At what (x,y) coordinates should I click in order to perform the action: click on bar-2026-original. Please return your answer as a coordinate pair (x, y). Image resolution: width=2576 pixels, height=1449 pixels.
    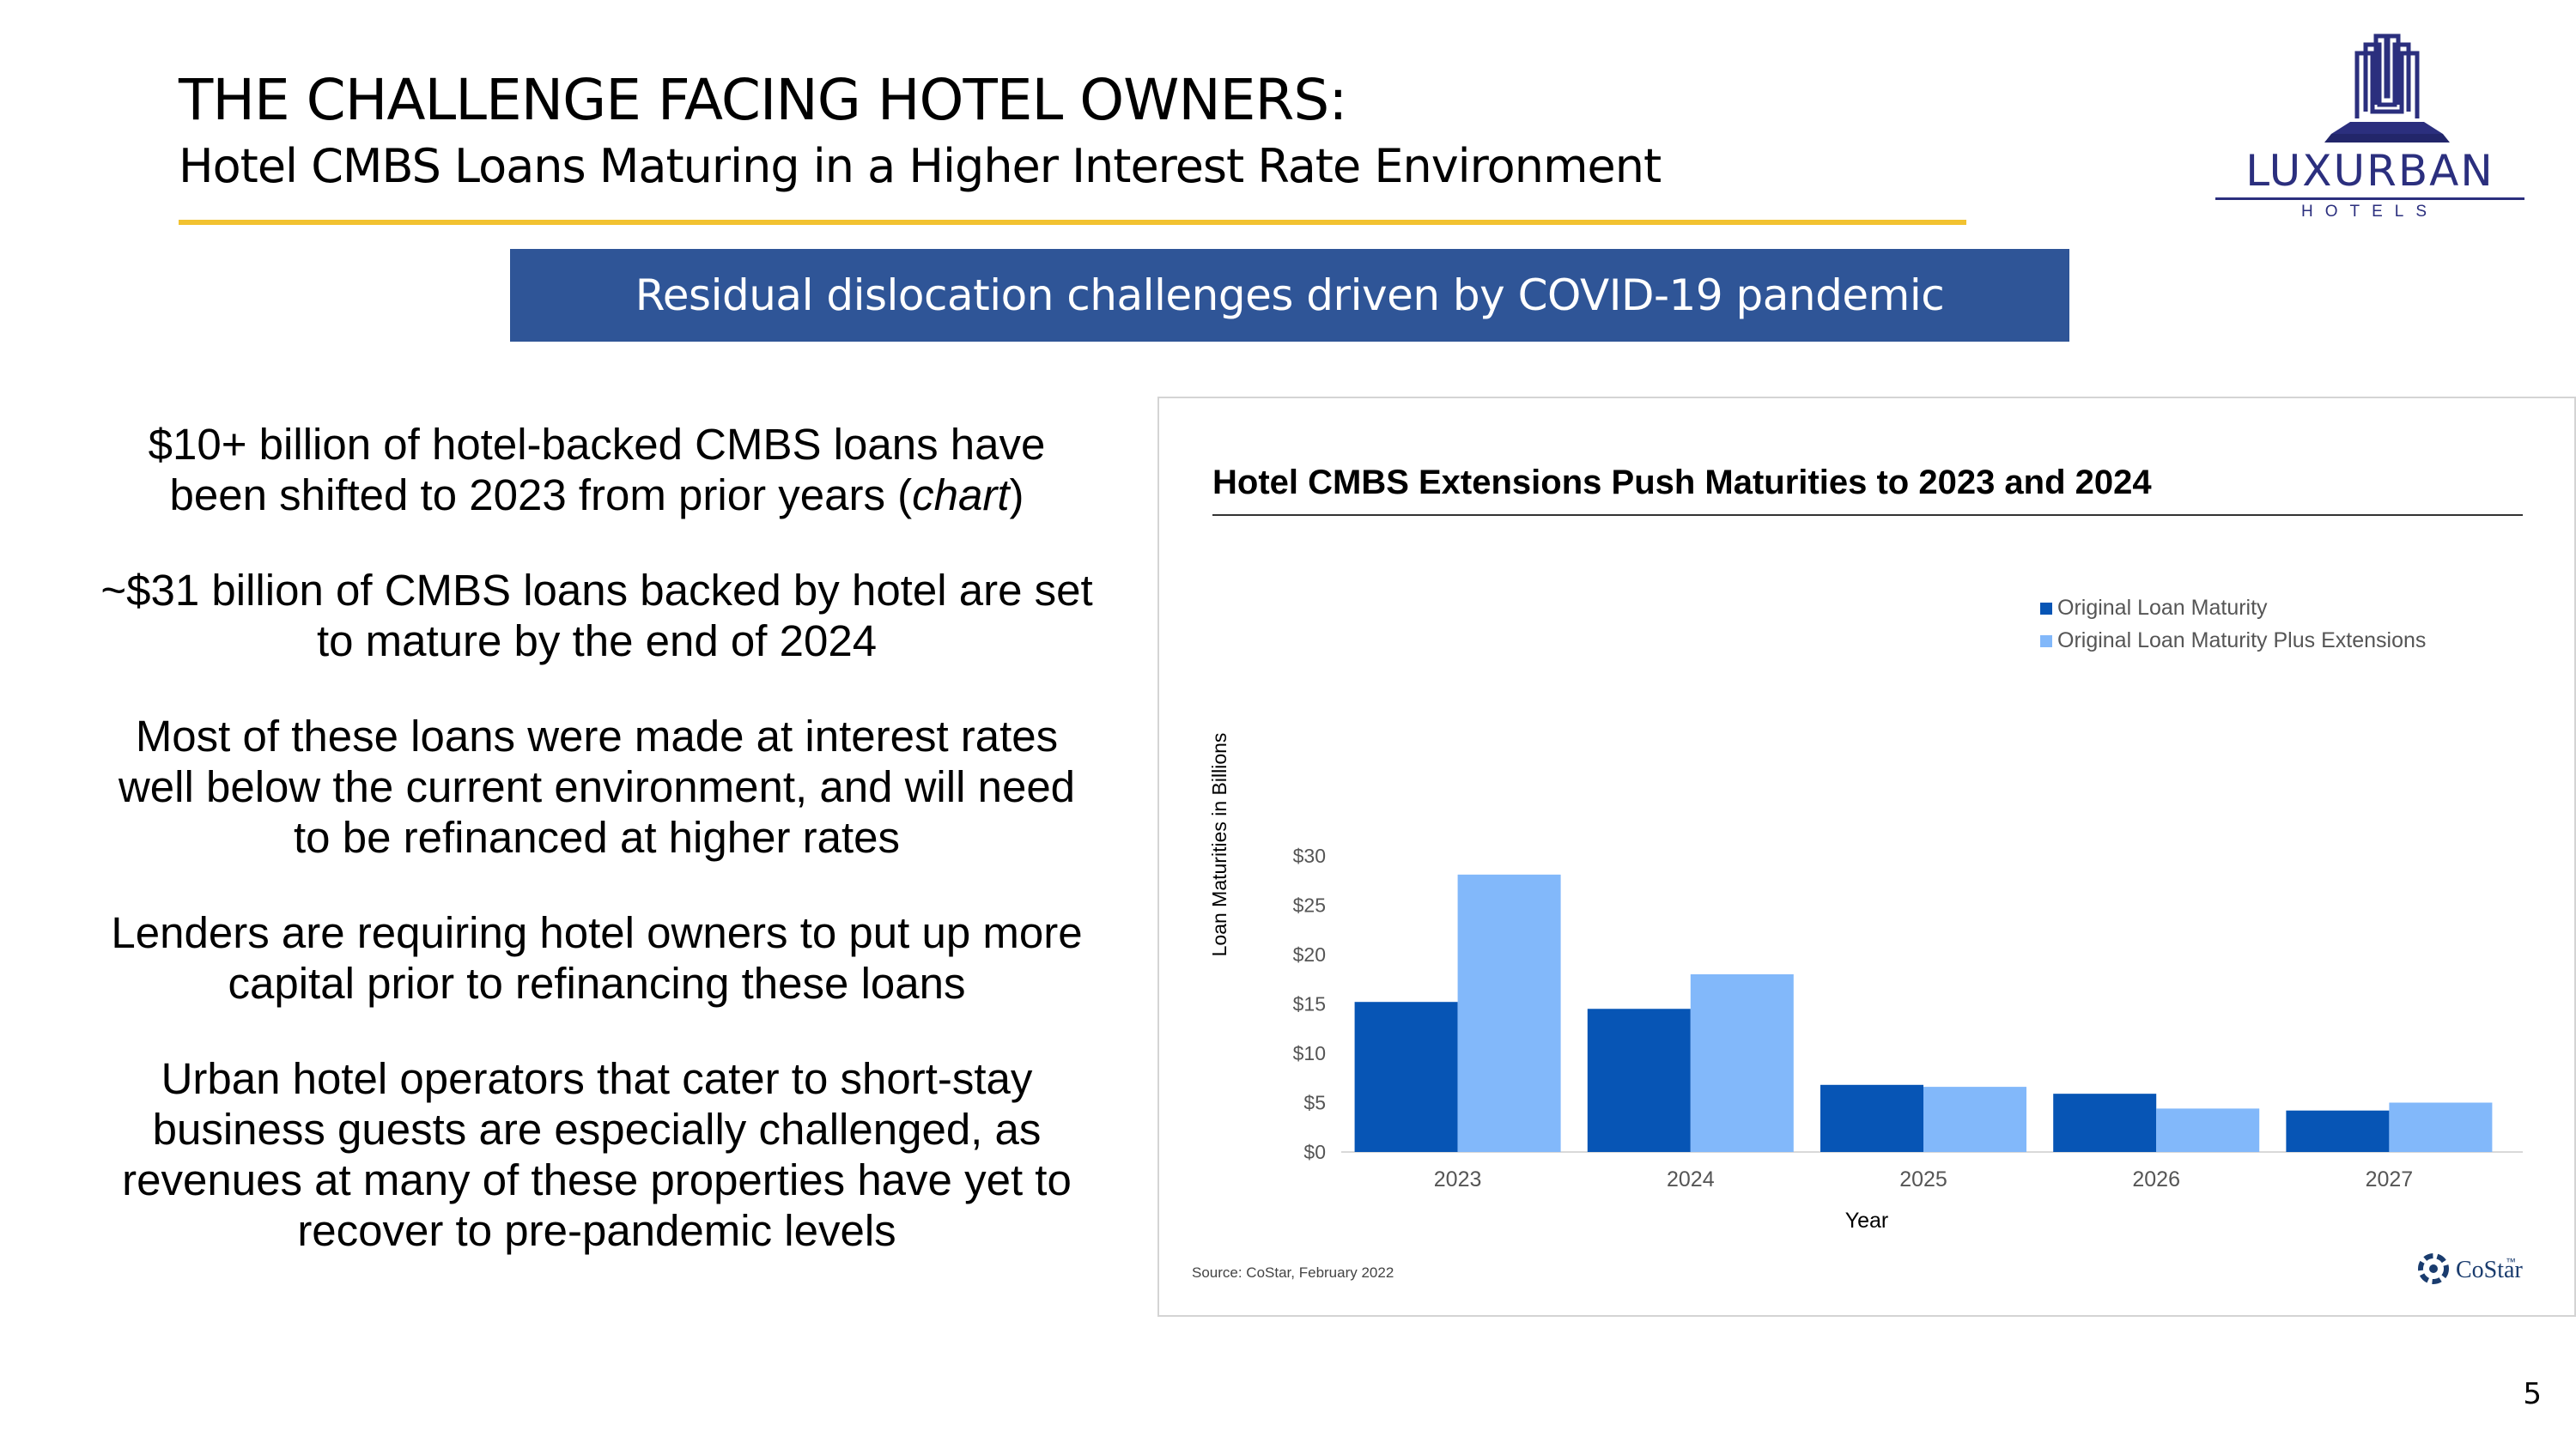
    Looking at the image, I should click on (2105, 1123).